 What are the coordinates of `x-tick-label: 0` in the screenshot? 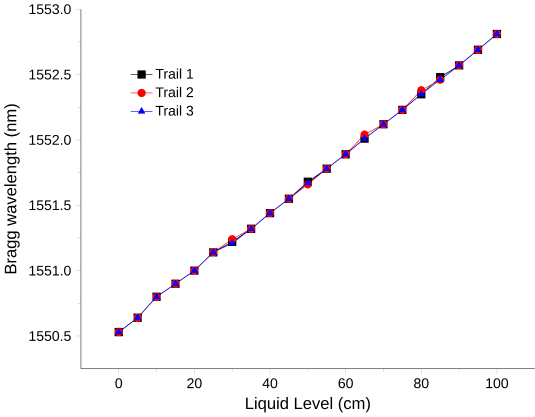 It's located at (118, 383).